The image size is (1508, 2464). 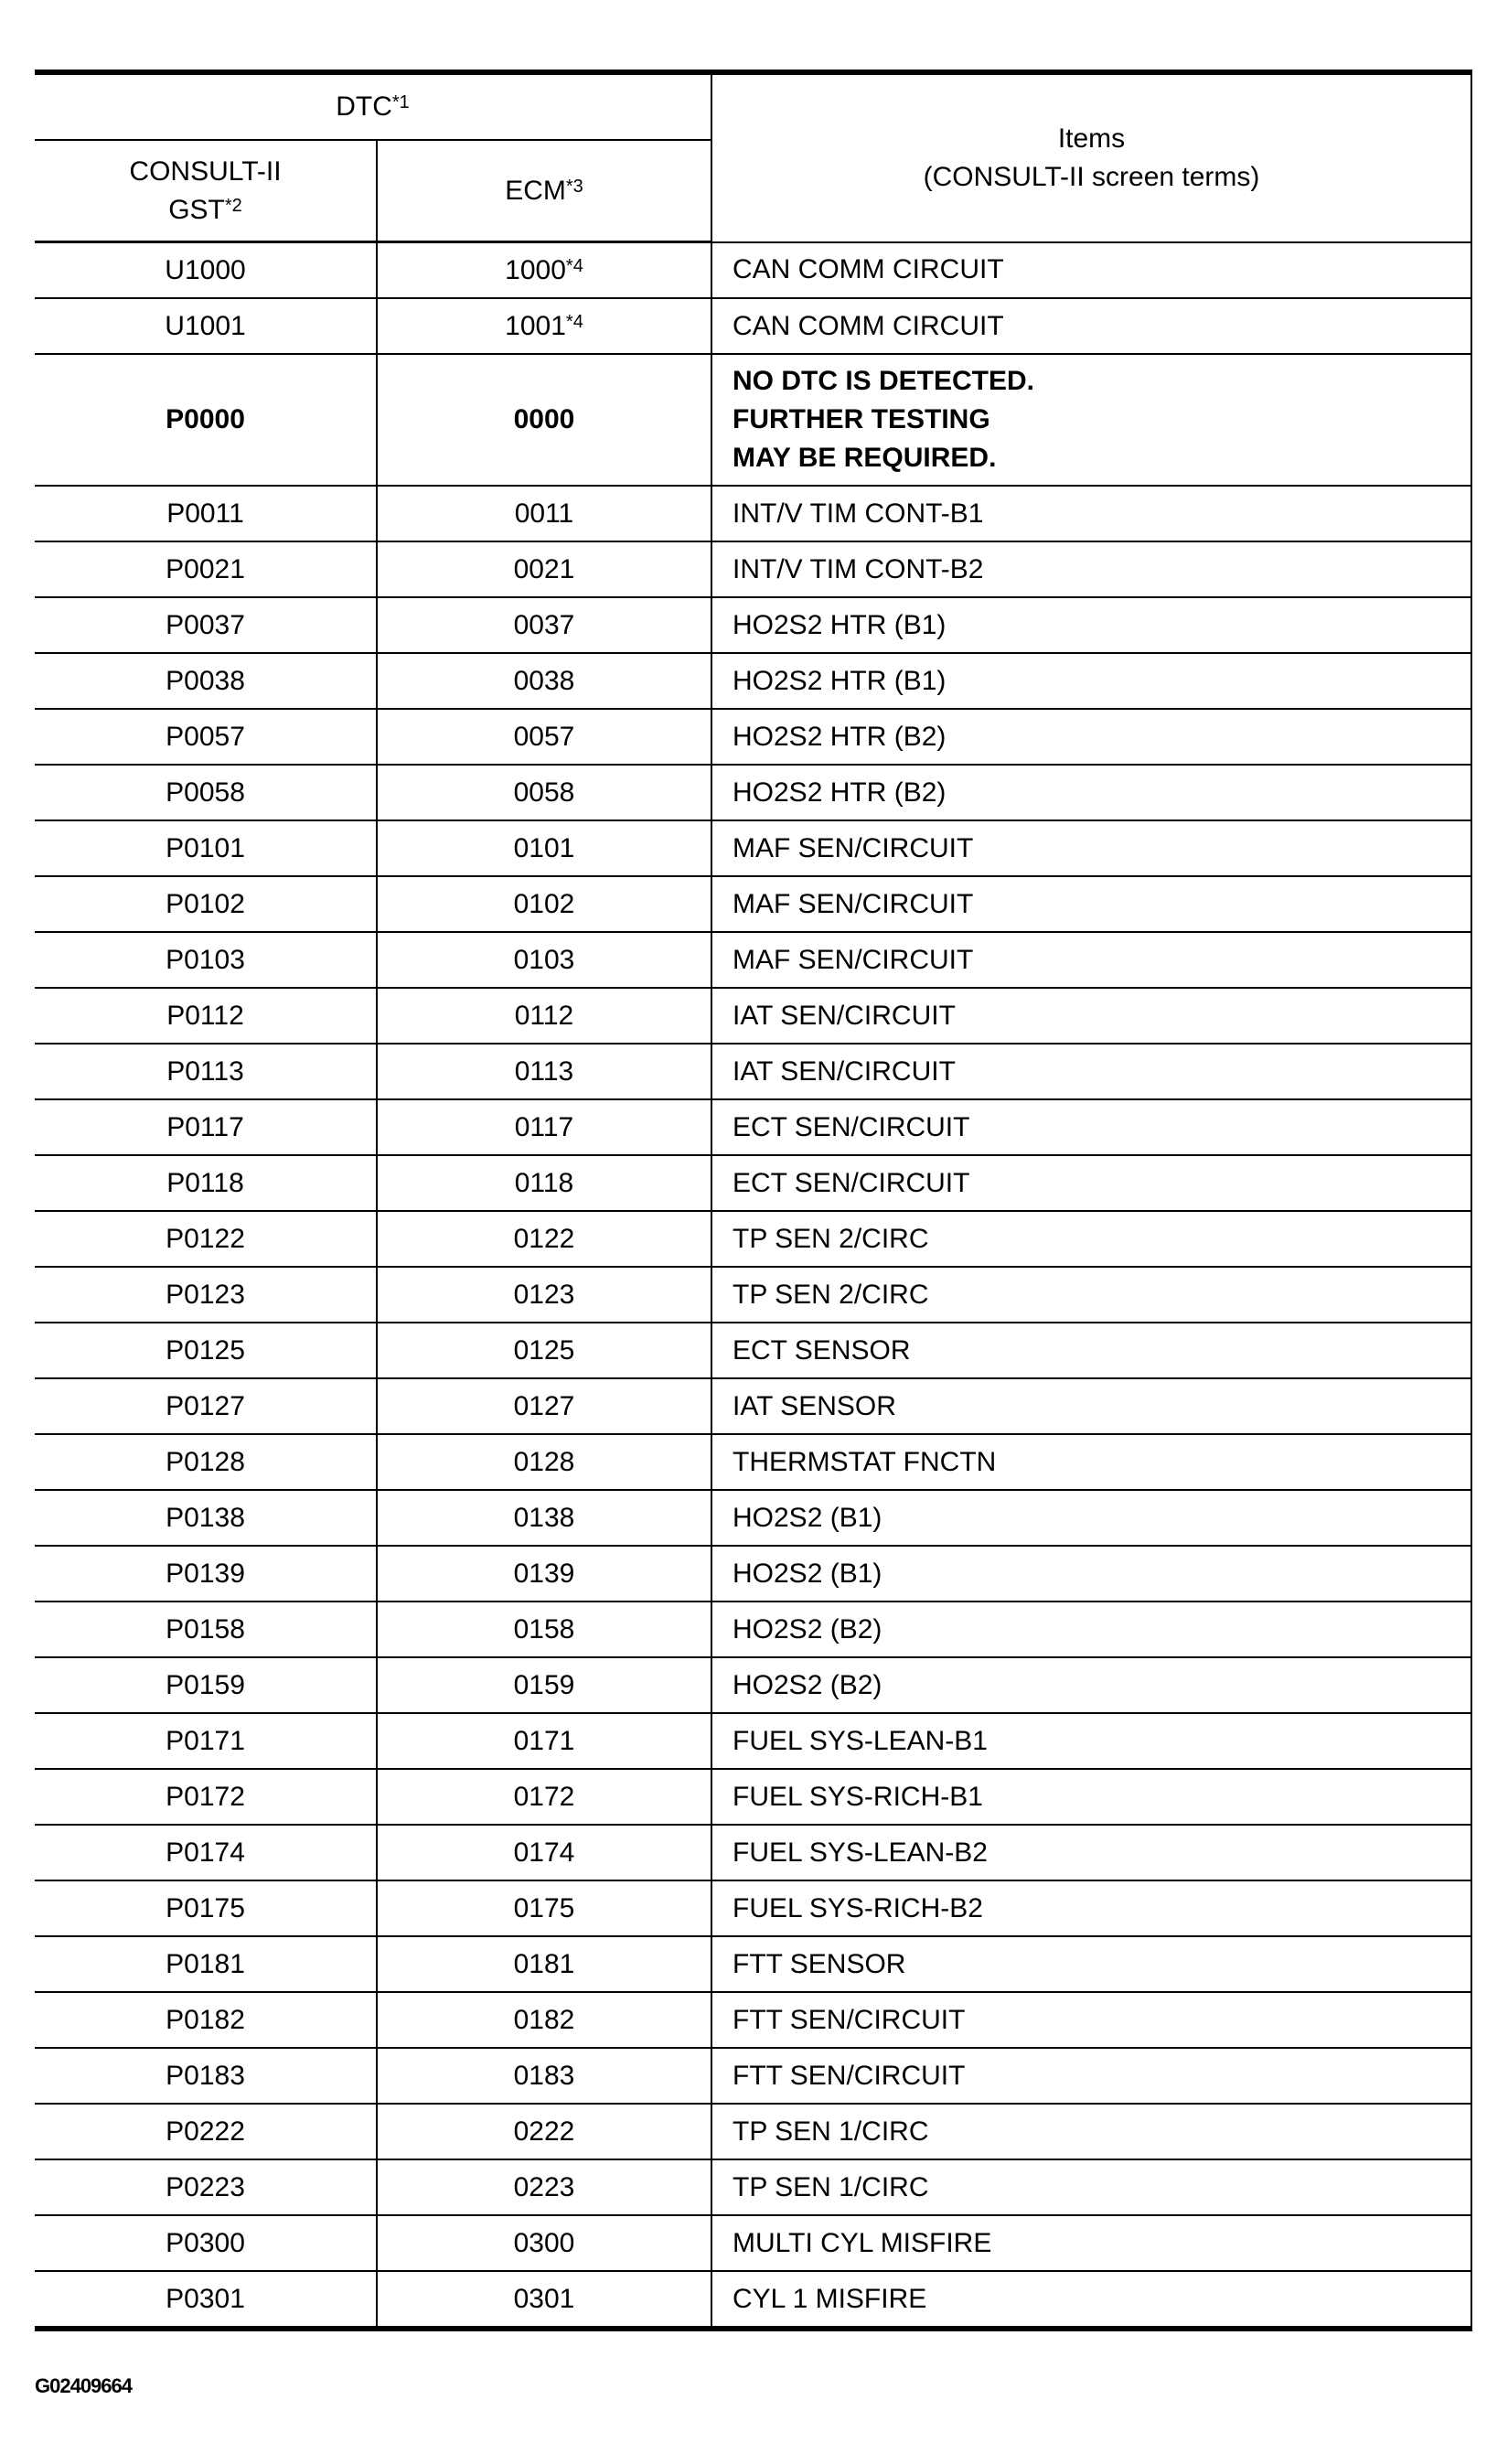 What do you see at coordinates (1091, 138) in the screenshot?
I see `items-header-label: Items` at bounding box center [1091, 138].